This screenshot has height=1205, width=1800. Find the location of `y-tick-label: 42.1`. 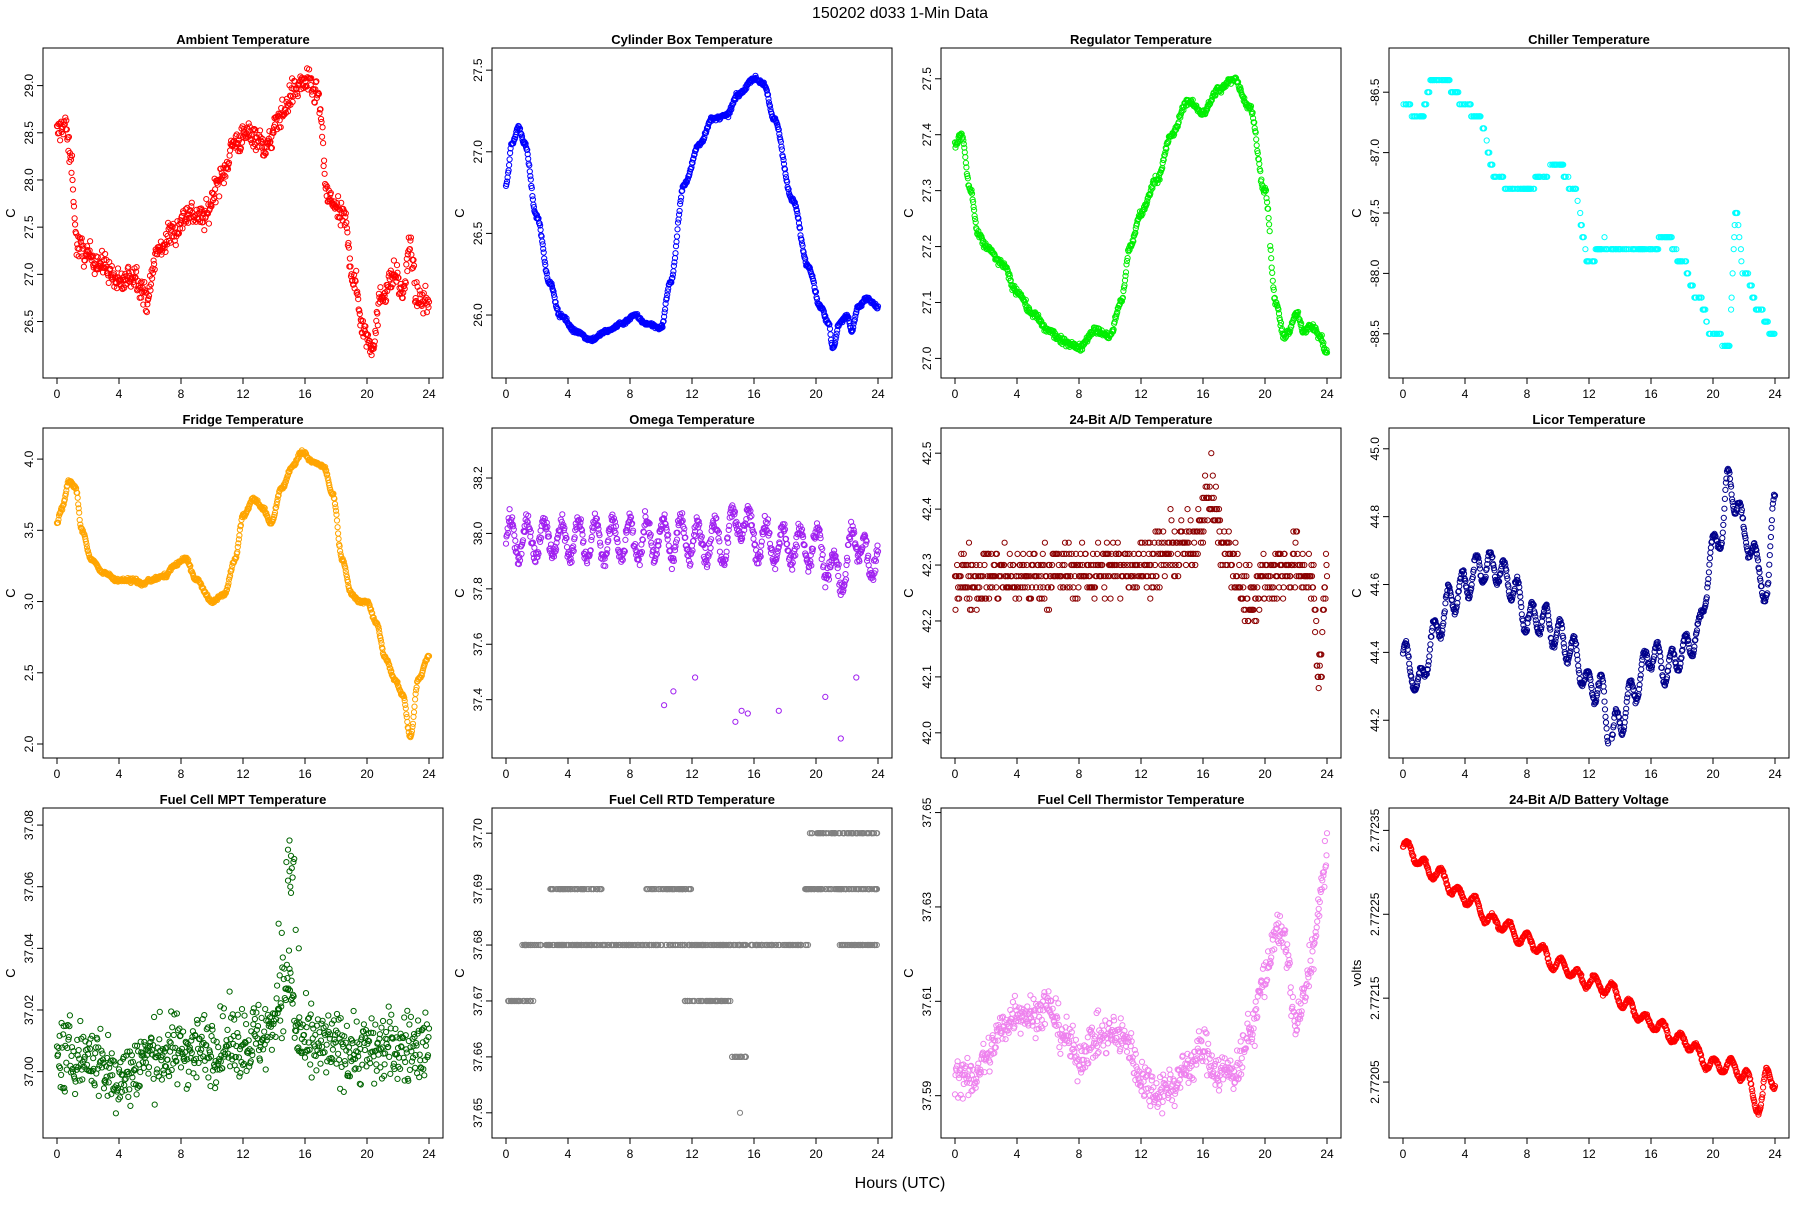

y-tick-label: 42.1 is located at coordinates (927, 677).